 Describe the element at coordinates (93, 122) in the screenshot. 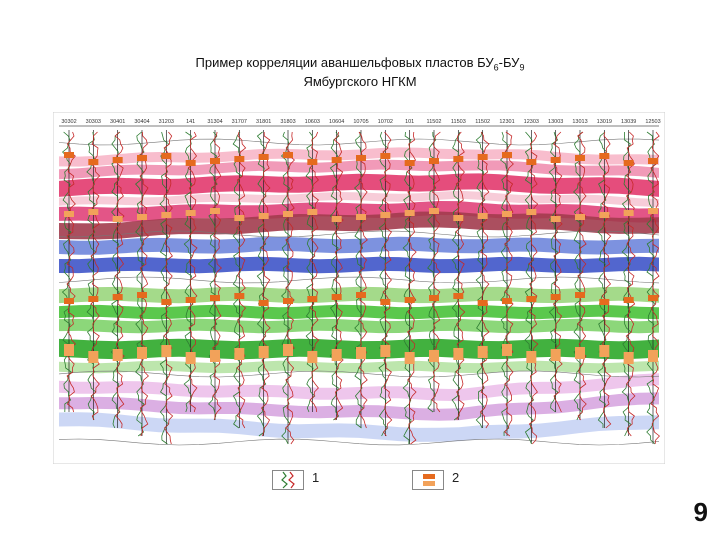

I see `well-label: 30303` at that location.